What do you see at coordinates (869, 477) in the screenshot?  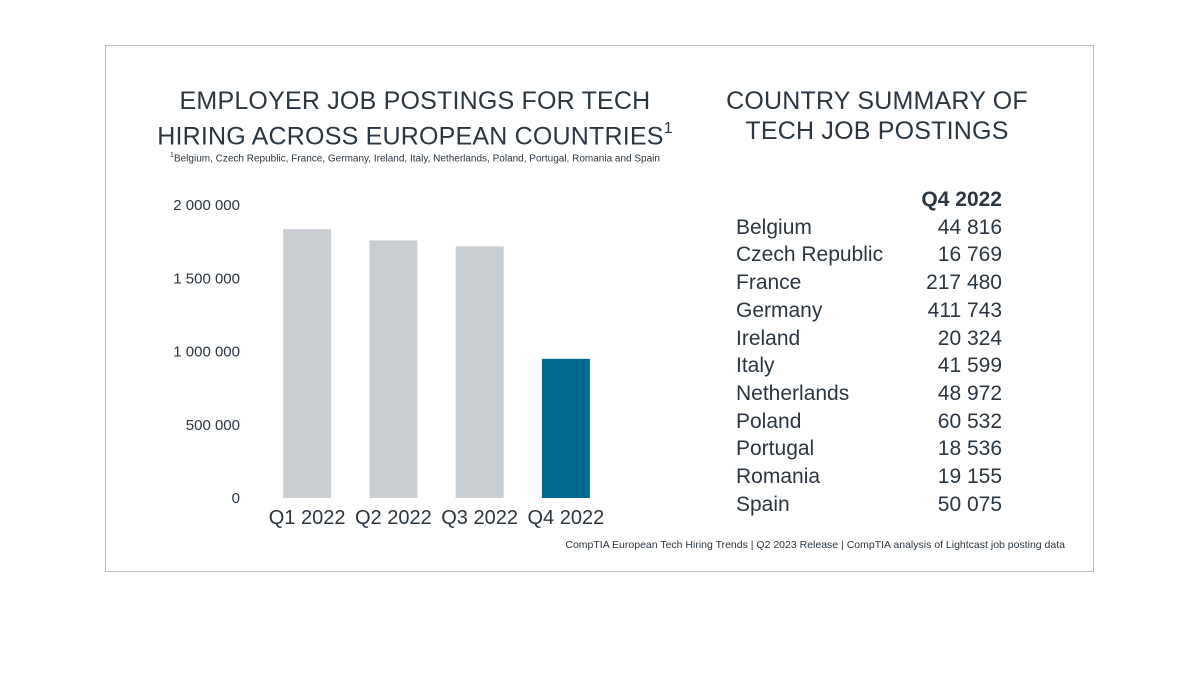 I see `table-row: Romania 19 155` at bounding box center [869, 477].